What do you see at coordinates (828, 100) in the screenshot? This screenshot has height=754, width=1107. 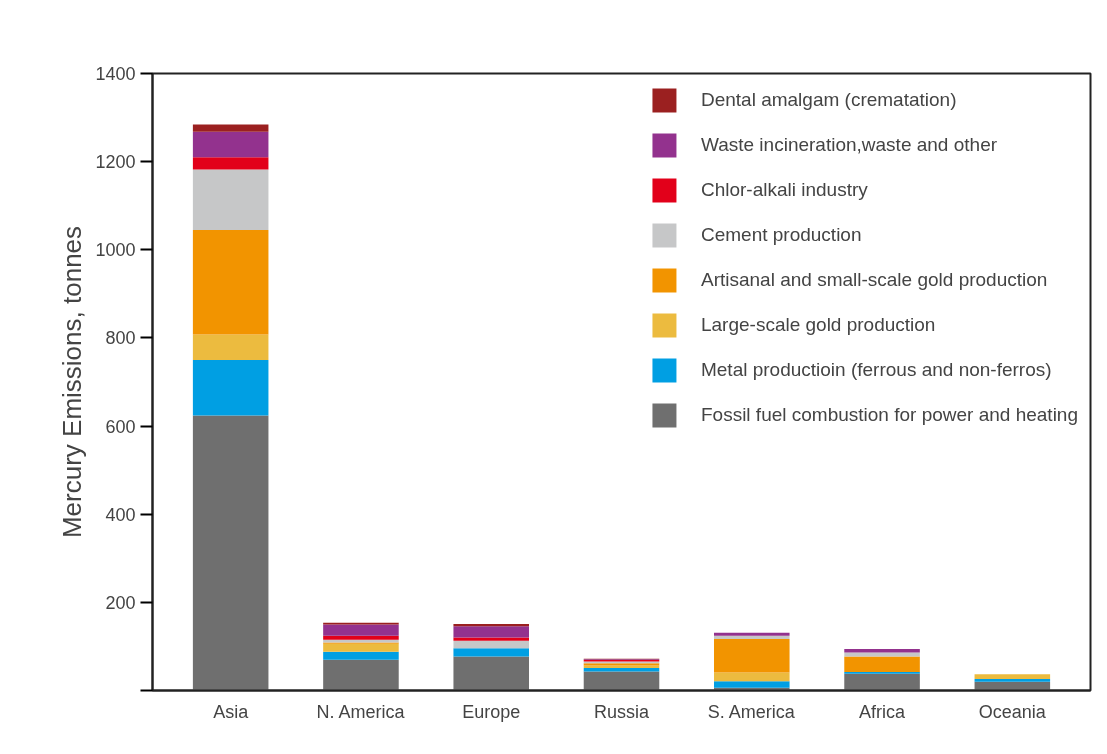 I see `legend-label: Dental amalgam (crematation)` at bounding box center [828, 100].